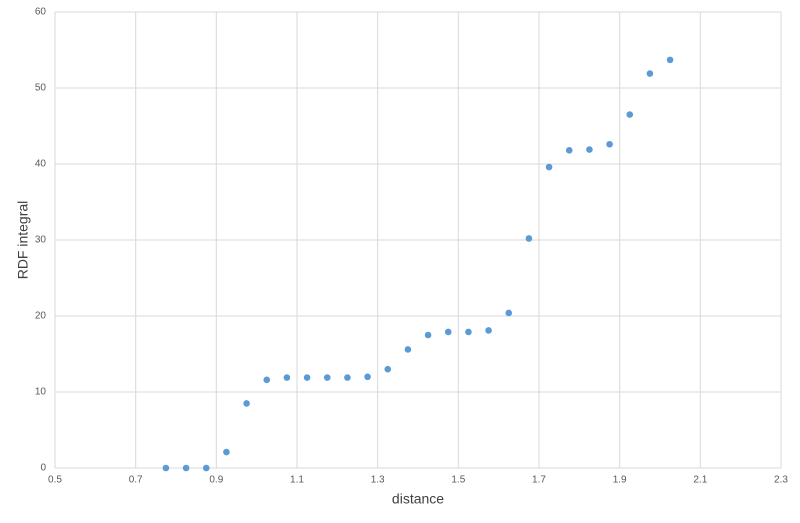 The height and width of the screenshot is (523, 800). Describe the element at coordinates (418, 499) in the screenshot. I see `x-axis-title: distance` at that location.